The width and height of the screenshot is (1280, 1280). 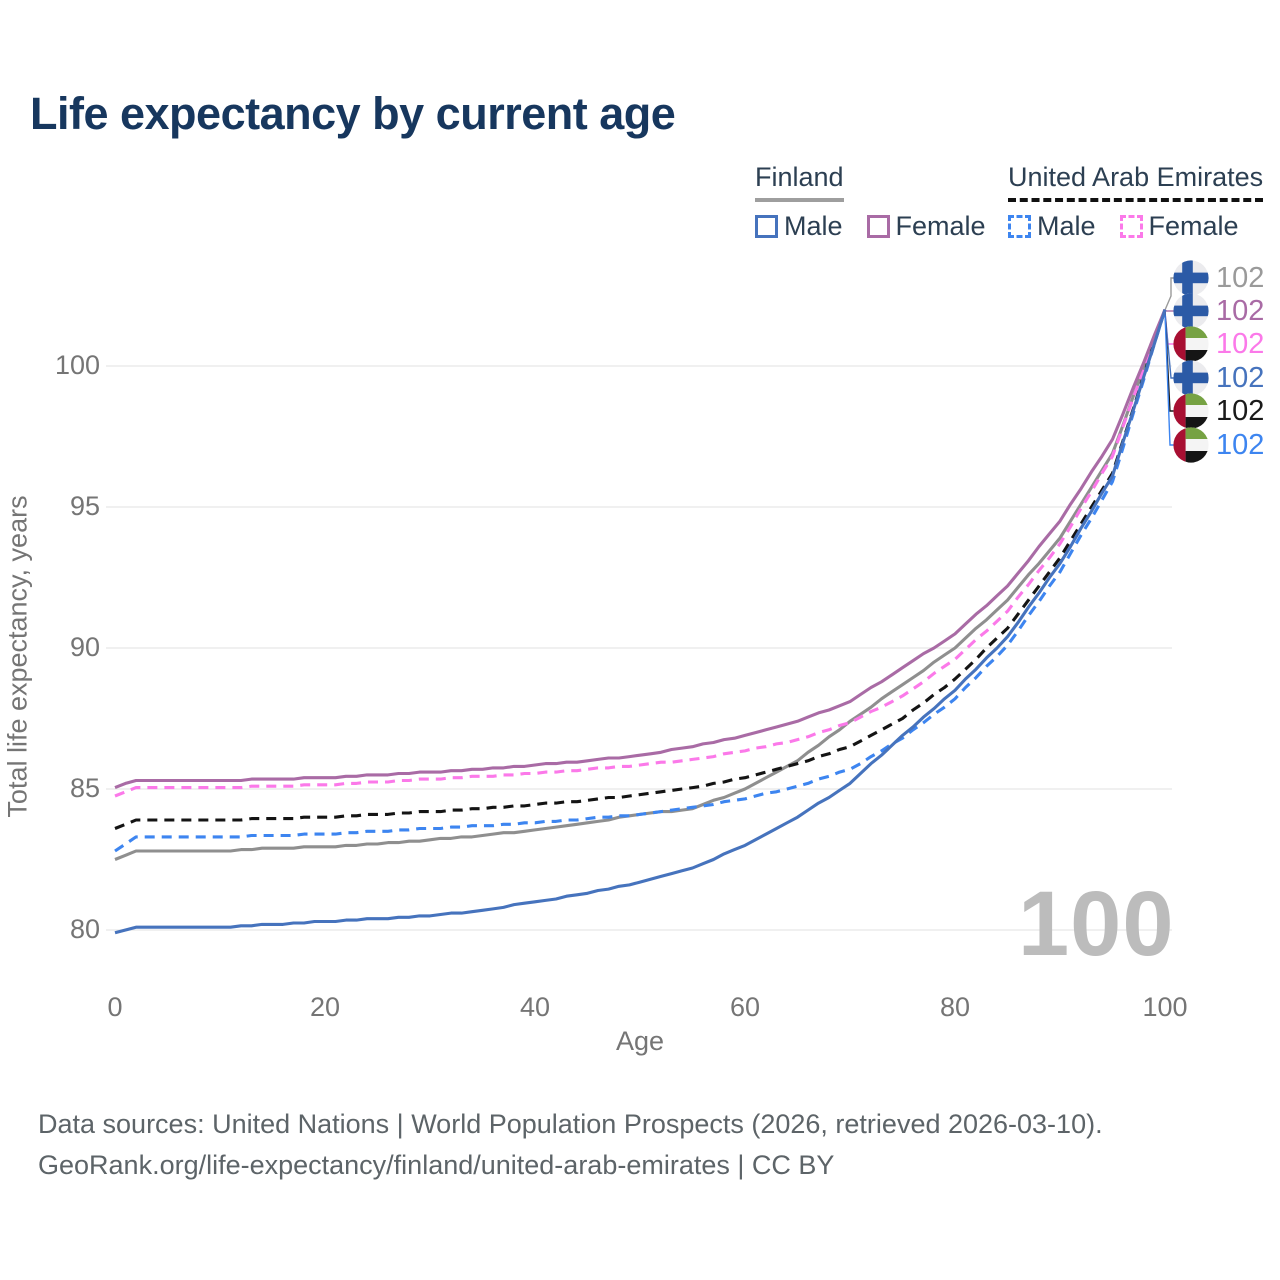 What do you see at coordinates (1019, 226) in the screenshot?
I see `uae-male-swatch-icon` at bounding box center [1019, 226].